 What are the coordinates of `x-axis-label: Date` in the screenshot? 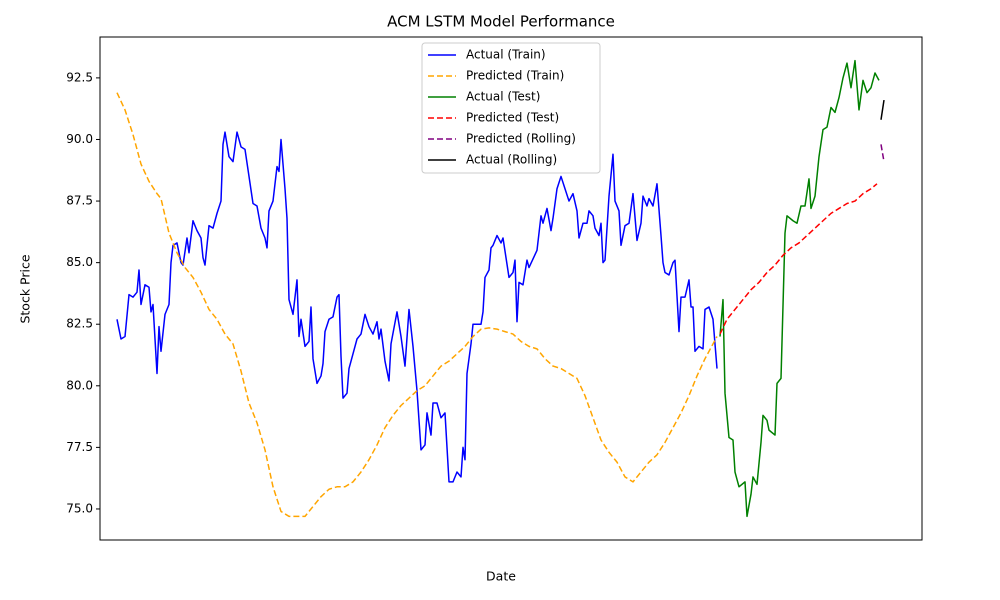 It's located at (501, 576).